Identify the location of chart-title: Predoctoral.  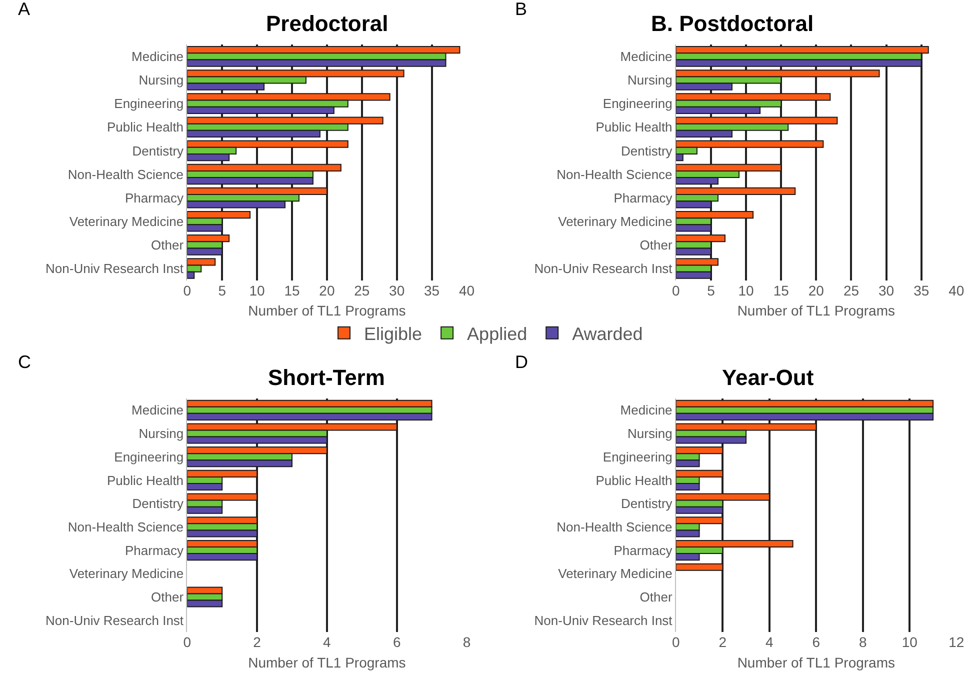
(327, 23).